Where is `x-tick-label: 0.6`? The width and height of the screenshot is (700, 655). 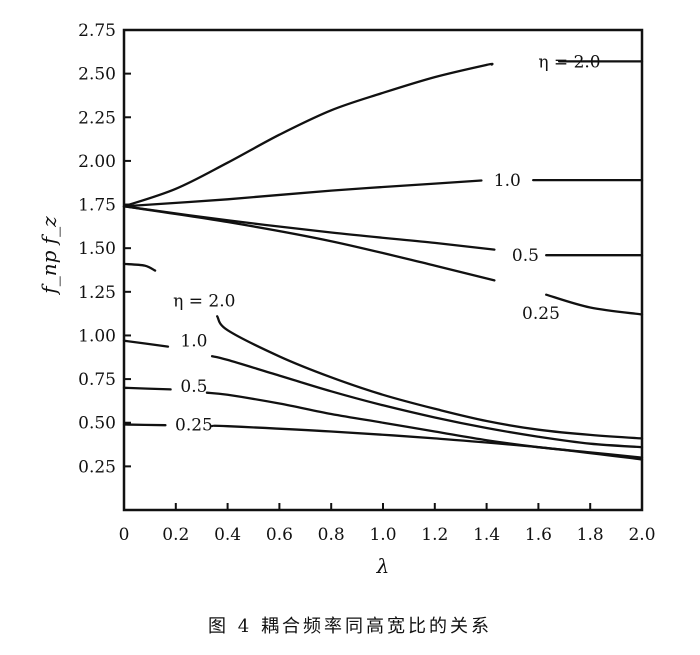
x-tick-label: 0.6 is located at coordinates (279, 535).